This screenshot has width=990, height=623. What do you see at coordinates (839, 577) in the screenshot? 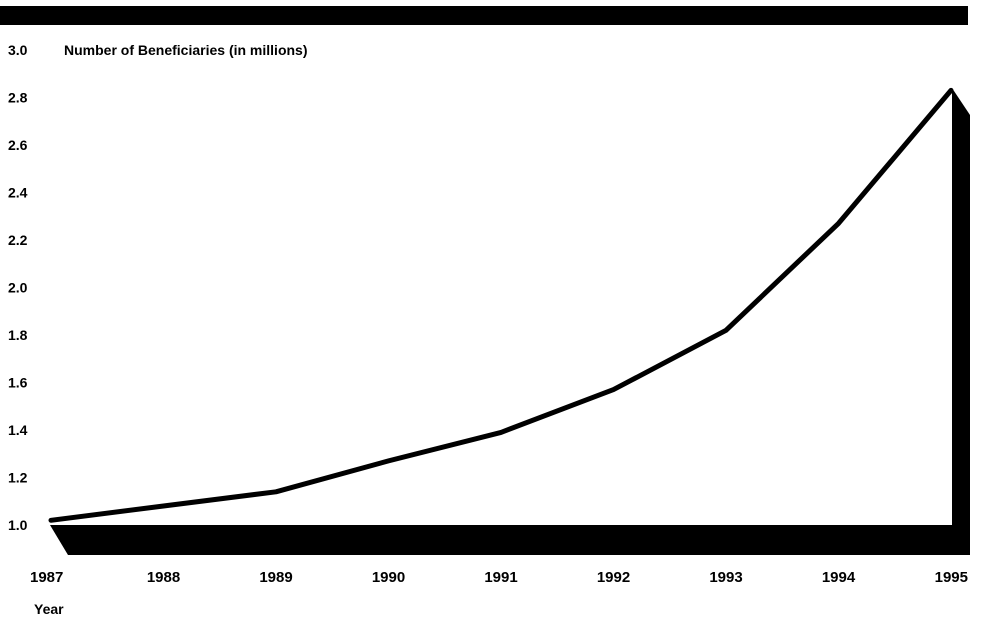
I see `x-tick-label: 1994` at bounding box center [839, 577].